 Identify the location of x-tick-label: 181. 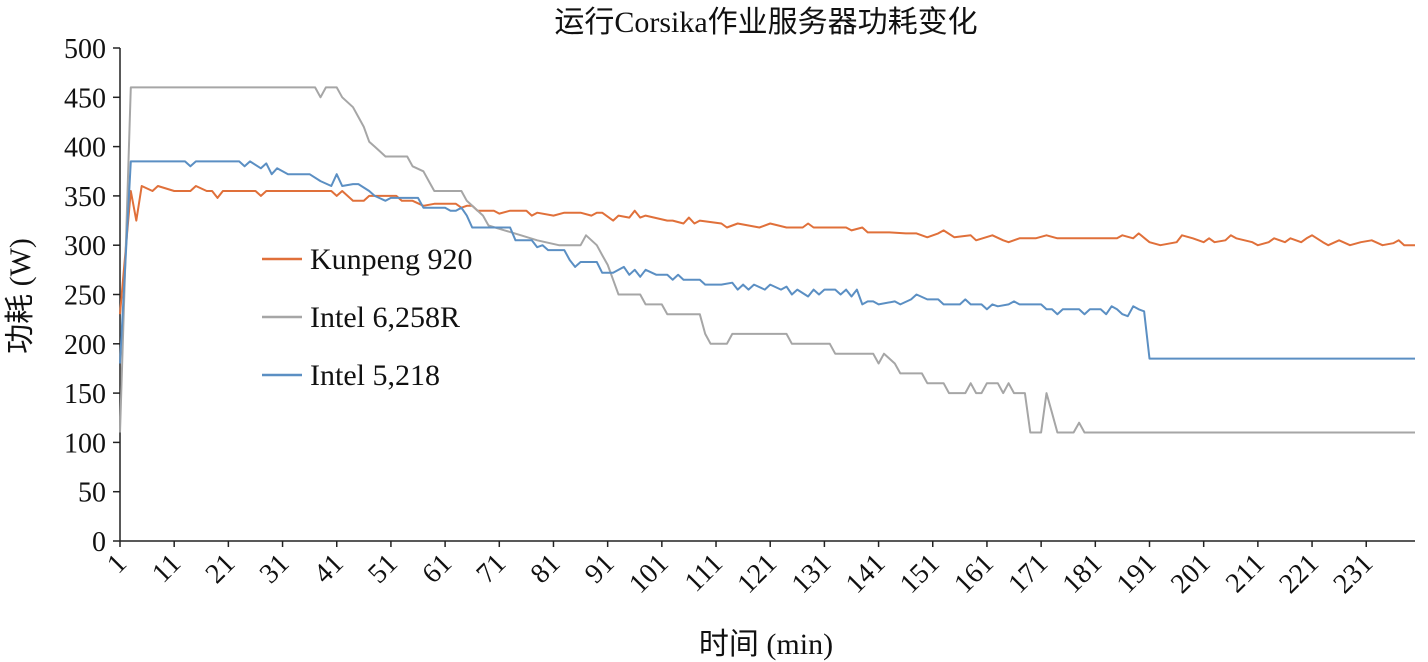
(1083, 574).